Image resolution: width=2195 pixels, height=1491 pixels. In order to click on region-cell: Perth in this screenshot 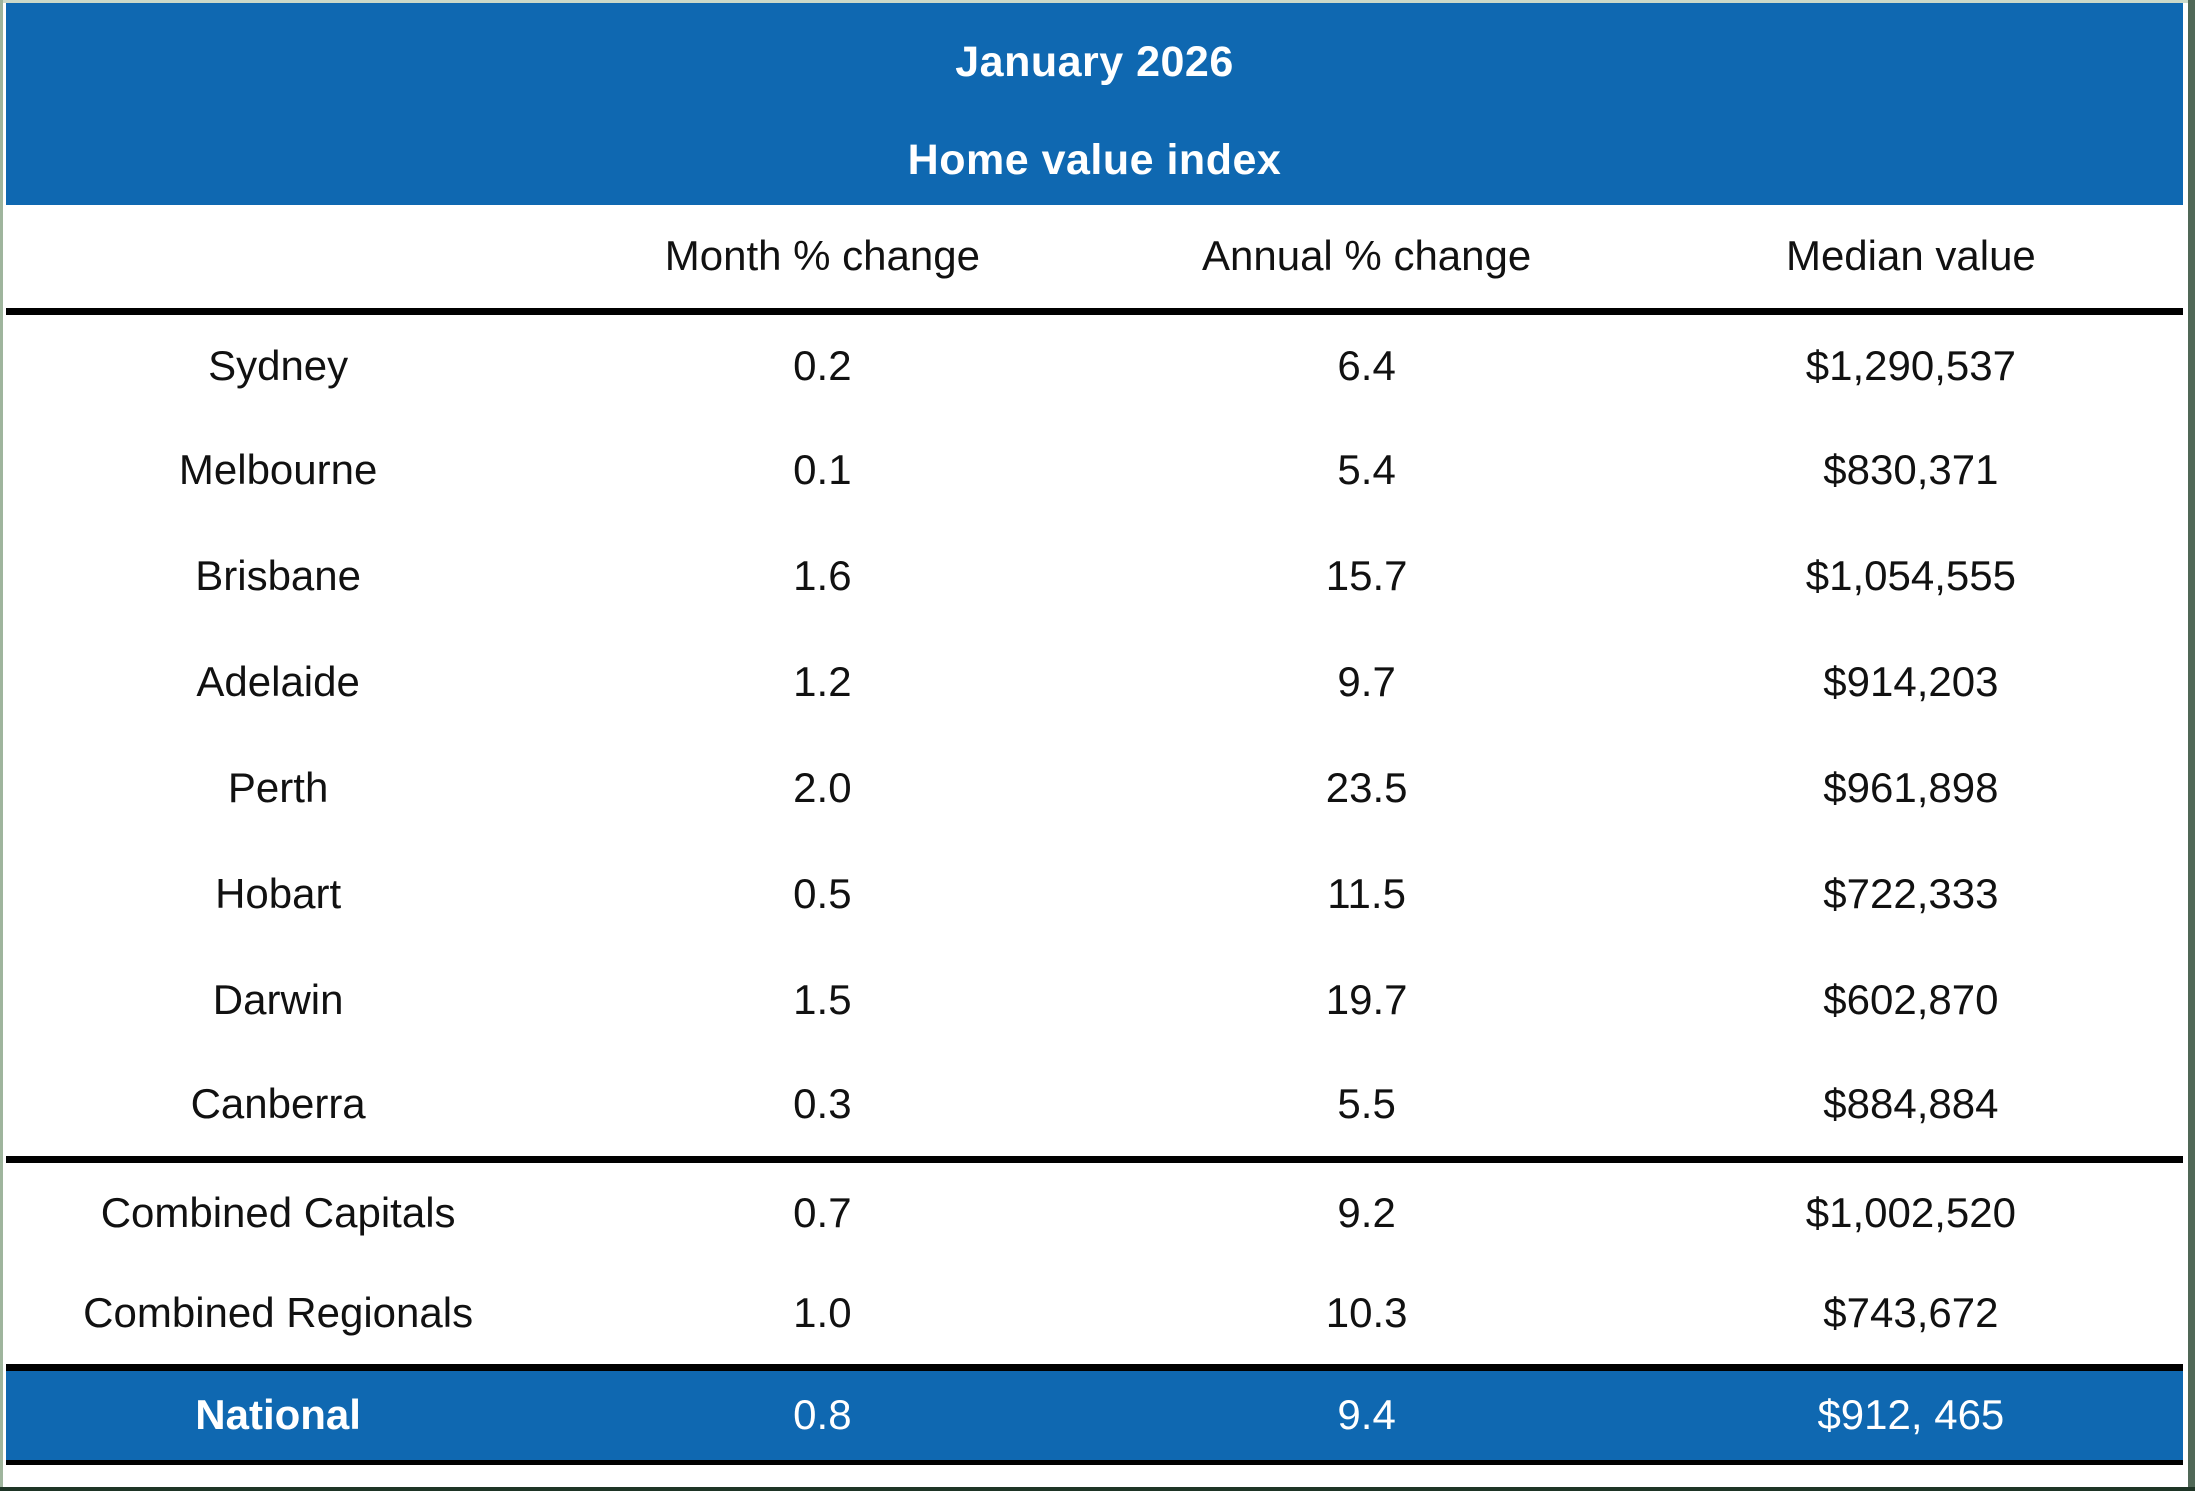, I will do `click(278, 787)`.